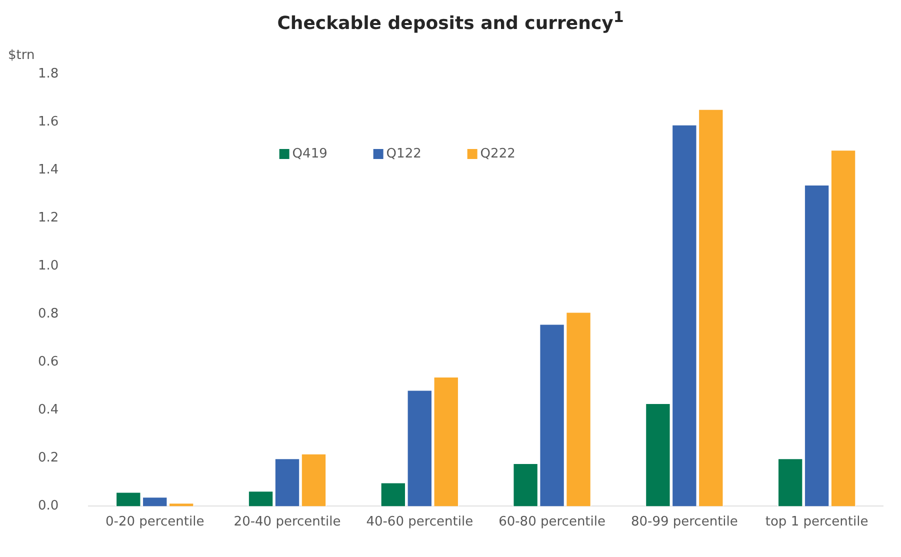  What do you see at coordinates (684, 522) in the screenshot?
I see `x-tick-label: 80-99 percentile` at bounding box center [684, 522].